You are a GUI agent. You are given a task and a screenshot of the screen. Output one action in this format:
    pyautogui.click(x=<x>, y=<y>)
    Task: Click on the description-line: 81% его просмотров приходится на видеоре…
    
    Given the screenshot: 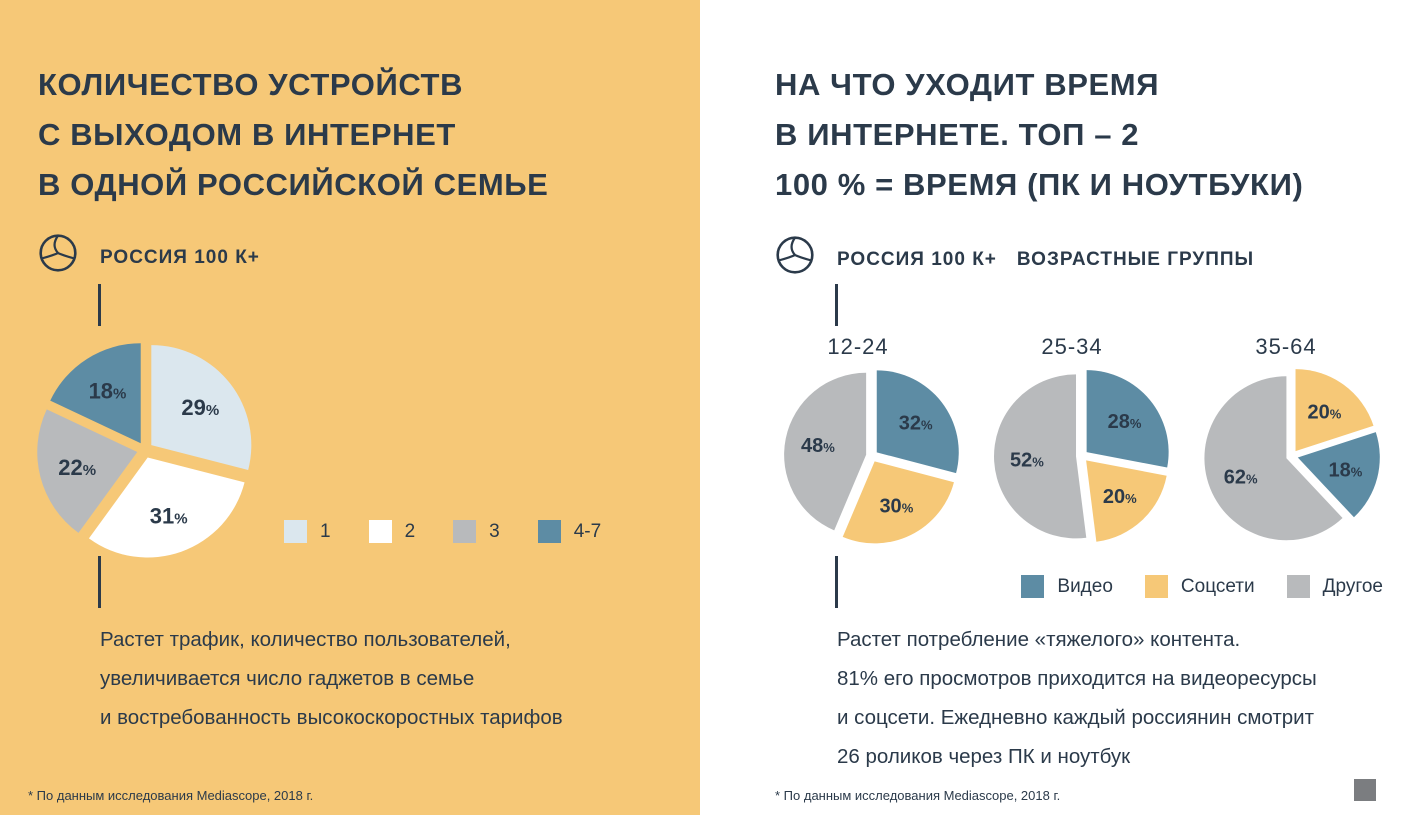 What is the action you would take?
    pyautogui.click(x=1077, y=678)
    